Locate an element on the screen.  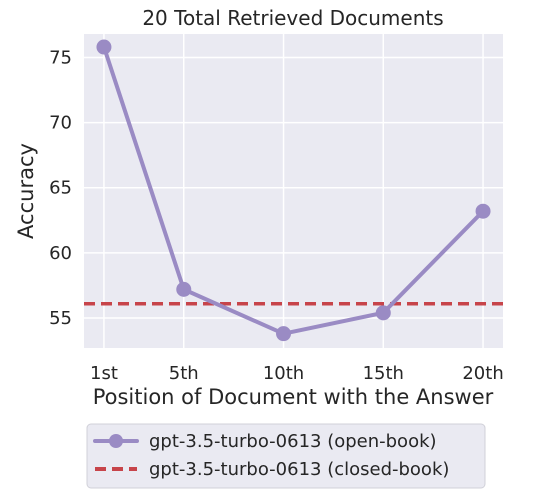
legend-open-book-marker is located at coordinates (116, 441).